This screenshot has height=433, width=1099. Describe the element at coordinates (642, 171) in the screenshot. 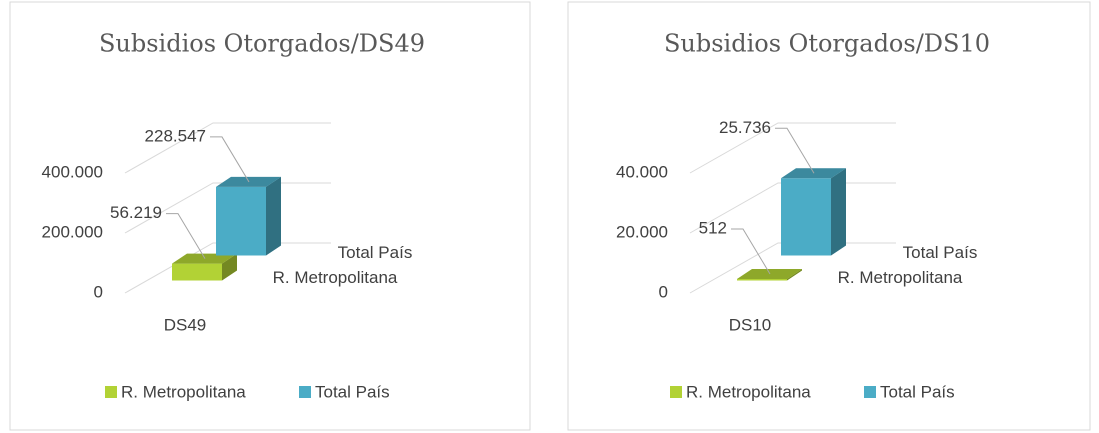

I see `y-tick-label: 40.000` at that location.